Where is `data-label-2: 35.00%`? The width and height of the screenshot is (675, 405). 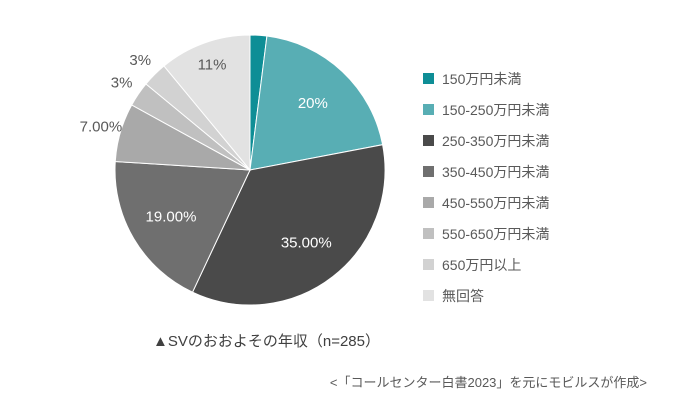 data-label-2: 35.00% is located at coordinates (306, 243).